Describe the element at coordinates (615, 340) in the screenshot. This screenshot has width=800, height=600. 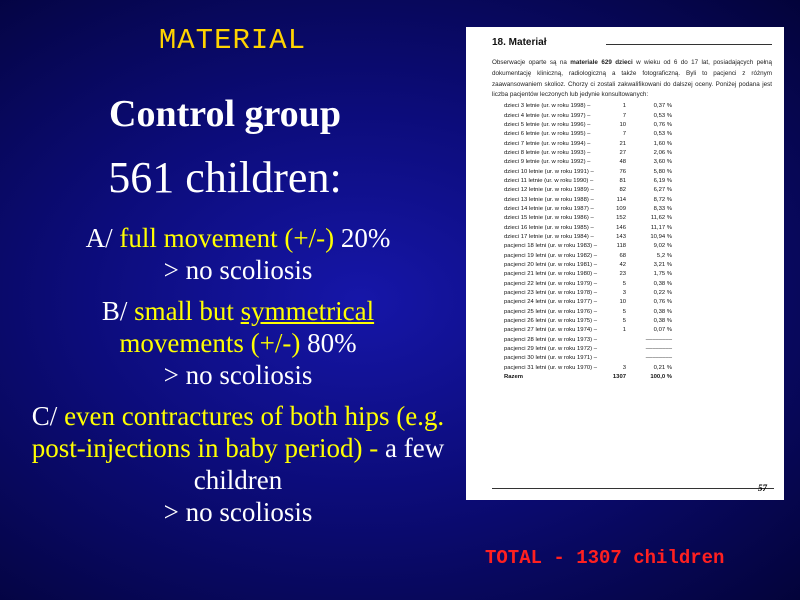
I see `row-count` at that location.